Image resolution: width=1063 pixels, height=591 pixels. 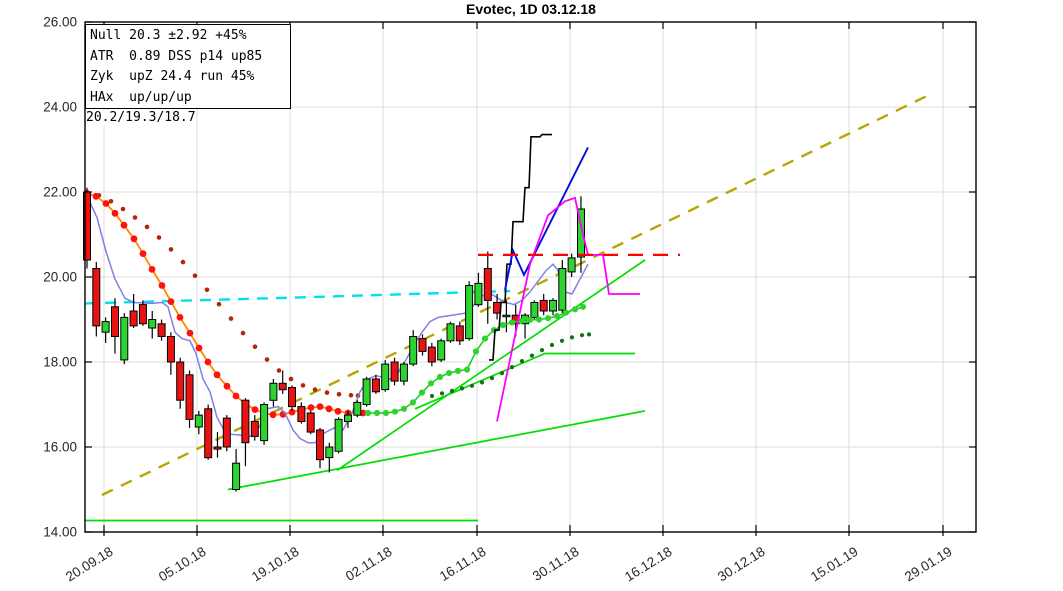 What do you see at coordinates (60, 277) in the screenshot?
I see `y-tick-label: 20.00` at bounding box center [60, 277].